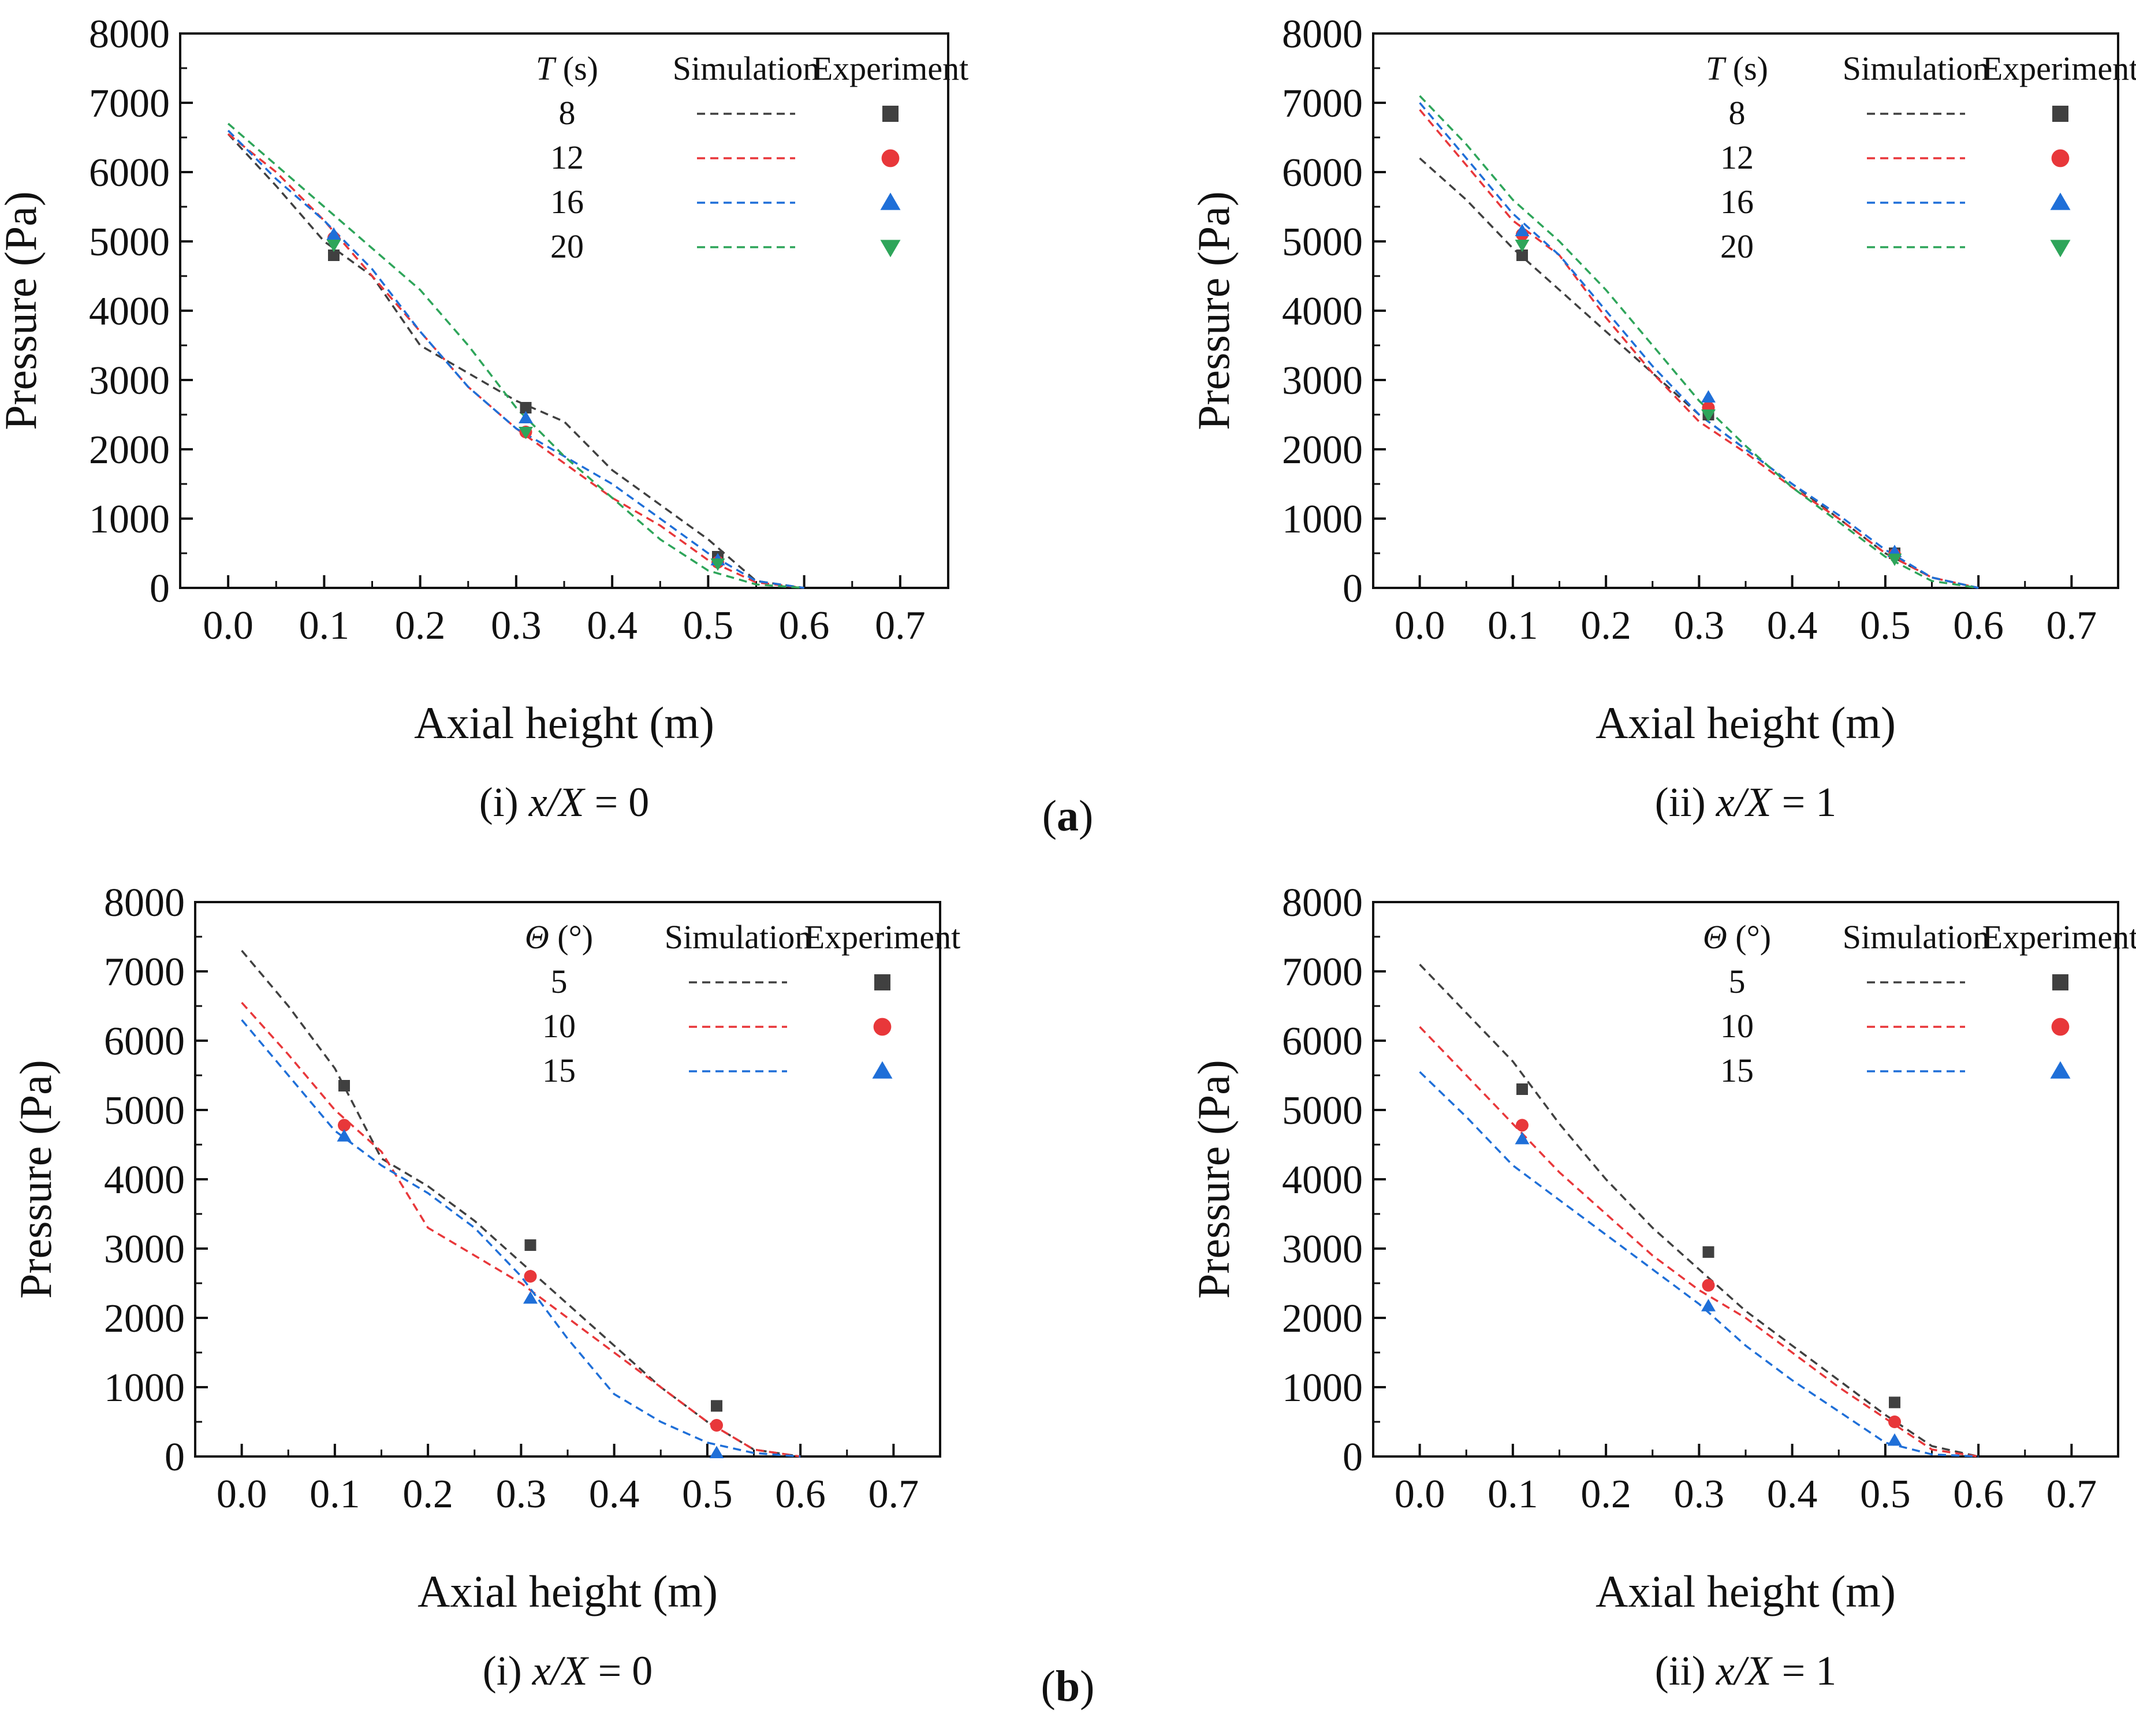  What do you see at coordinates (1420, 626) in the screenshot?
I see `x-tick-label: 0.0` at bounding box center [1420, 626].